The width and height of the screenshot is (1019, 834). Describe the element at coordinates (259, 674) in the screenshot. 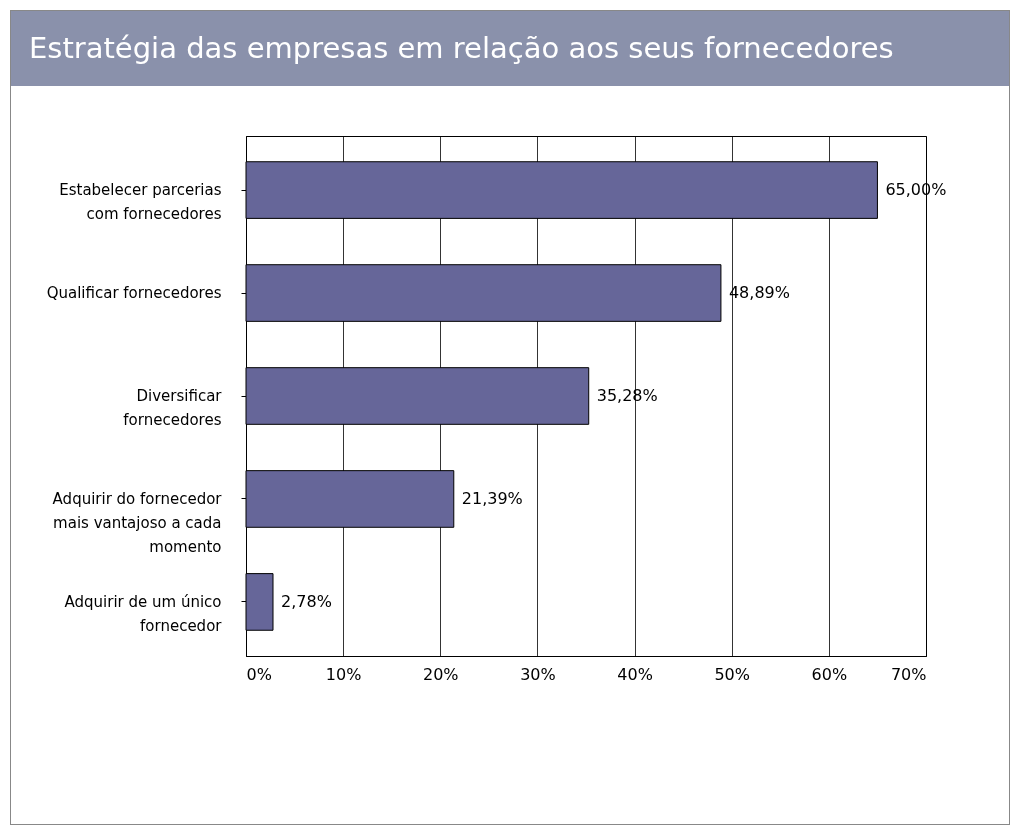

I see `x-tick-label: 0%` at that location.